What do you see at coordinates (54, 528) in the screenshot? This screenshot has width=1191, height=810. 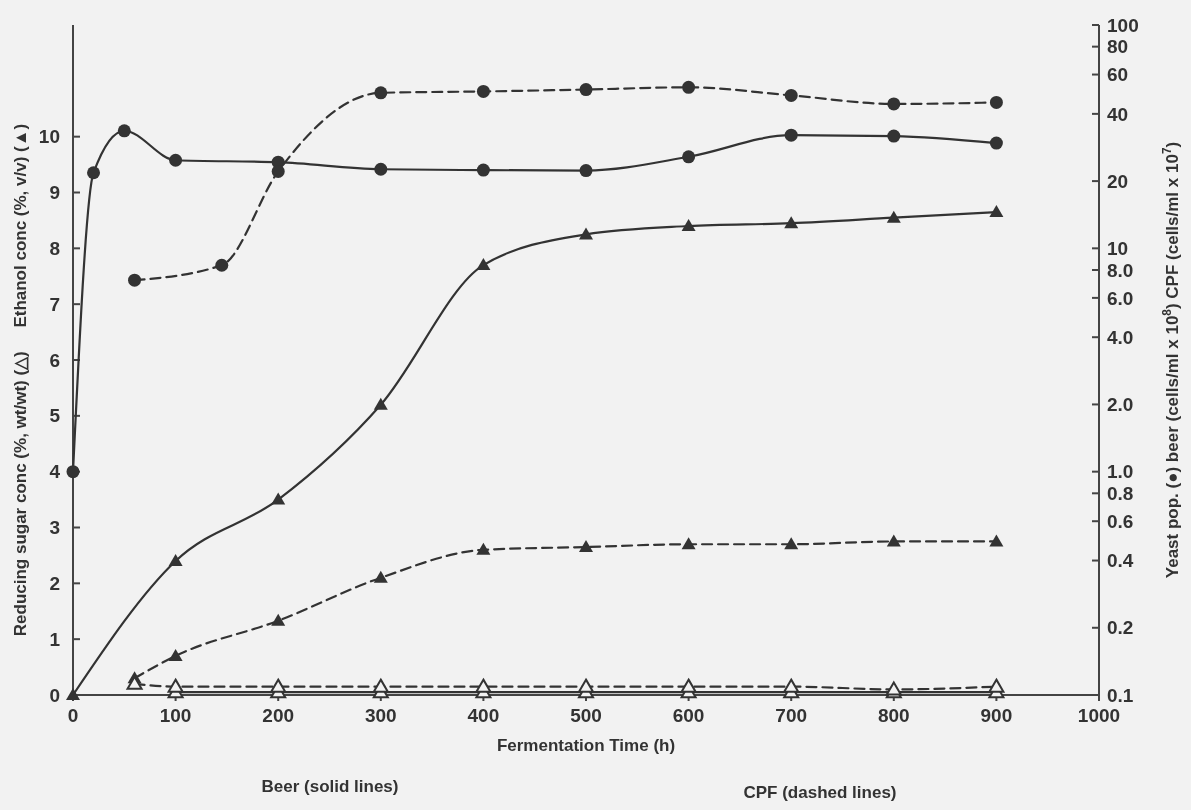 I see `y-tick-label: 3` at bounding box center [54, 528].